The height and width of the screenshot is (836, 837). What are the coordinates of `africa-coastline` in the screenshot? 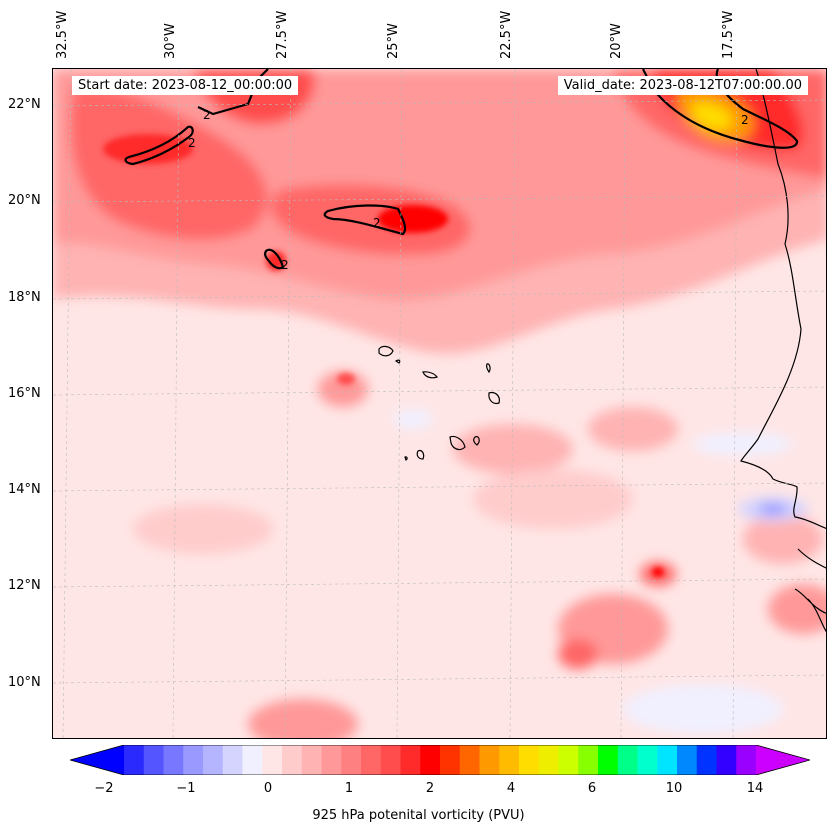 It's located at (783, 299).